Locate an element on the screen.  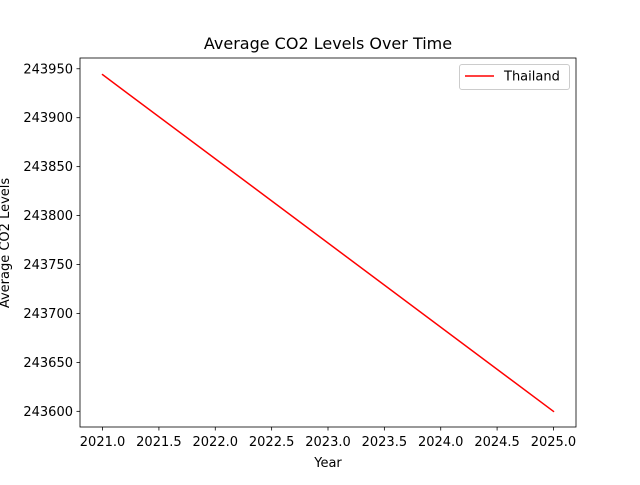
x-tick-label: 2024.5 is located at coordinates (497, 442).